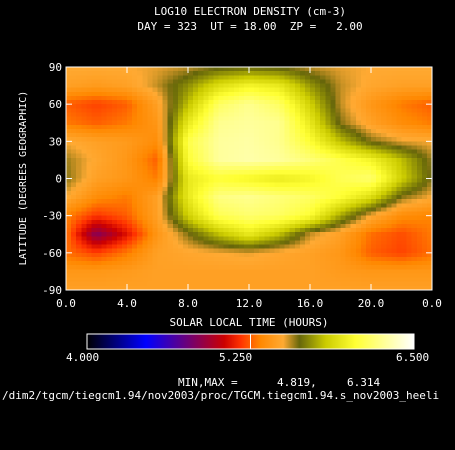  I want to click on y-tick-label: 90, so click(55, 67).